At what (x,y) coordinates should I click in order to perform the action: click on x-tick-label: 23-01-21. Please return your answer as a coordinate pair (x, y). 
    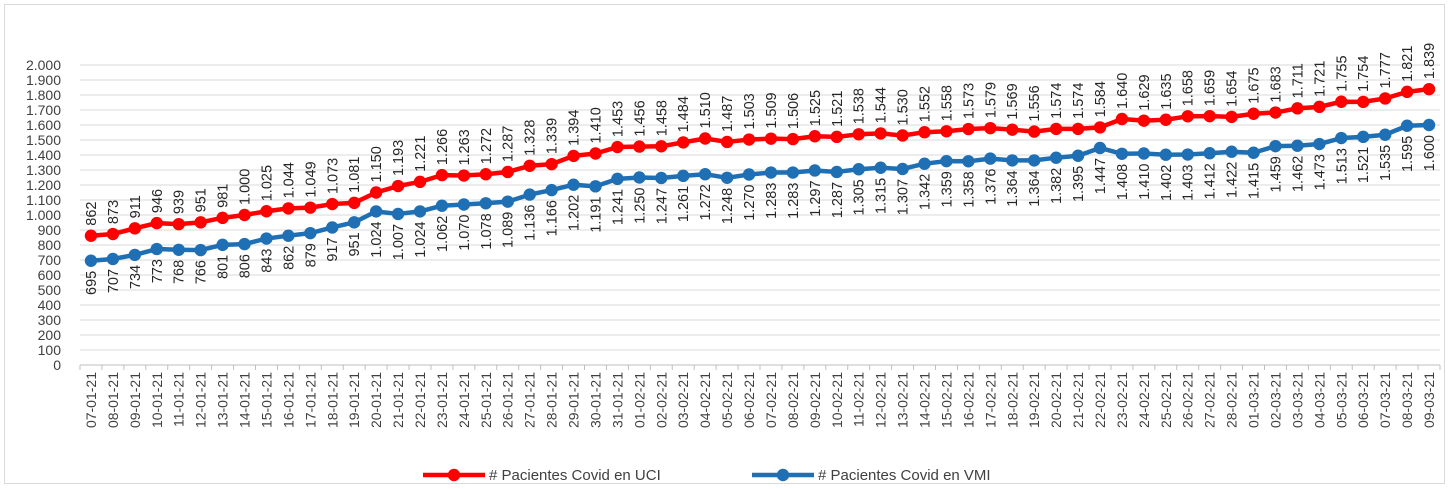
    Looking at the image, I should click on (442, 400).